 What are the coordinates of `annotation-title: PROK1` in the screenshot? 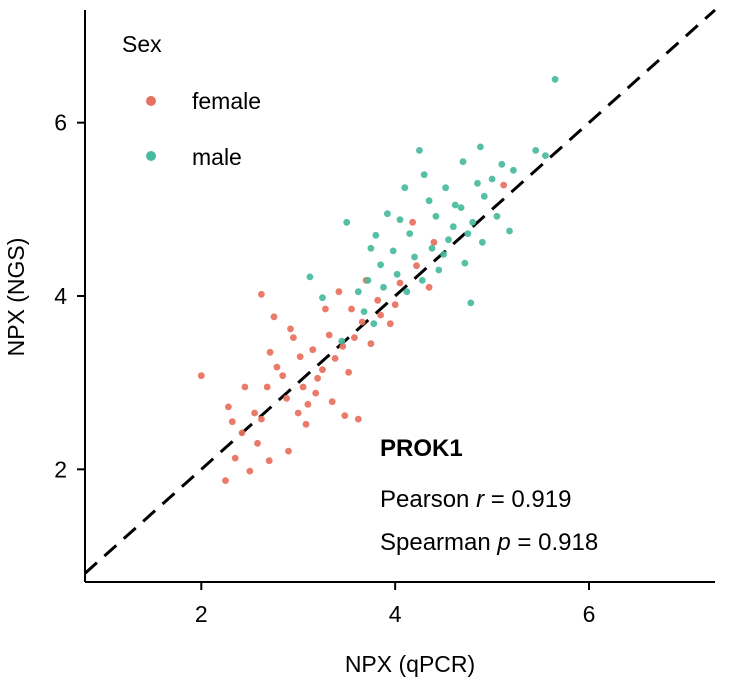 It's located at (421, 448).